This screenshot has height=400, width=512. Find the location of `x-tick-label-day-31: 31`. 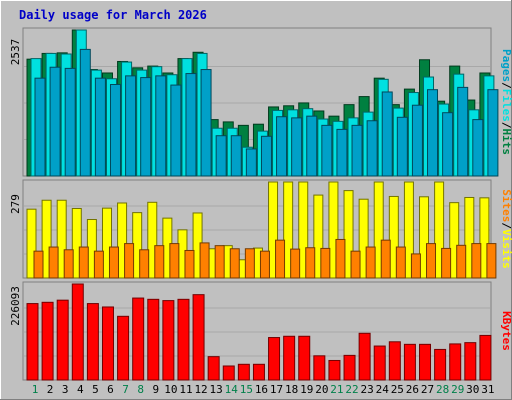

x-tick-label-day-31: 31 is located at coordinates (487, 389).